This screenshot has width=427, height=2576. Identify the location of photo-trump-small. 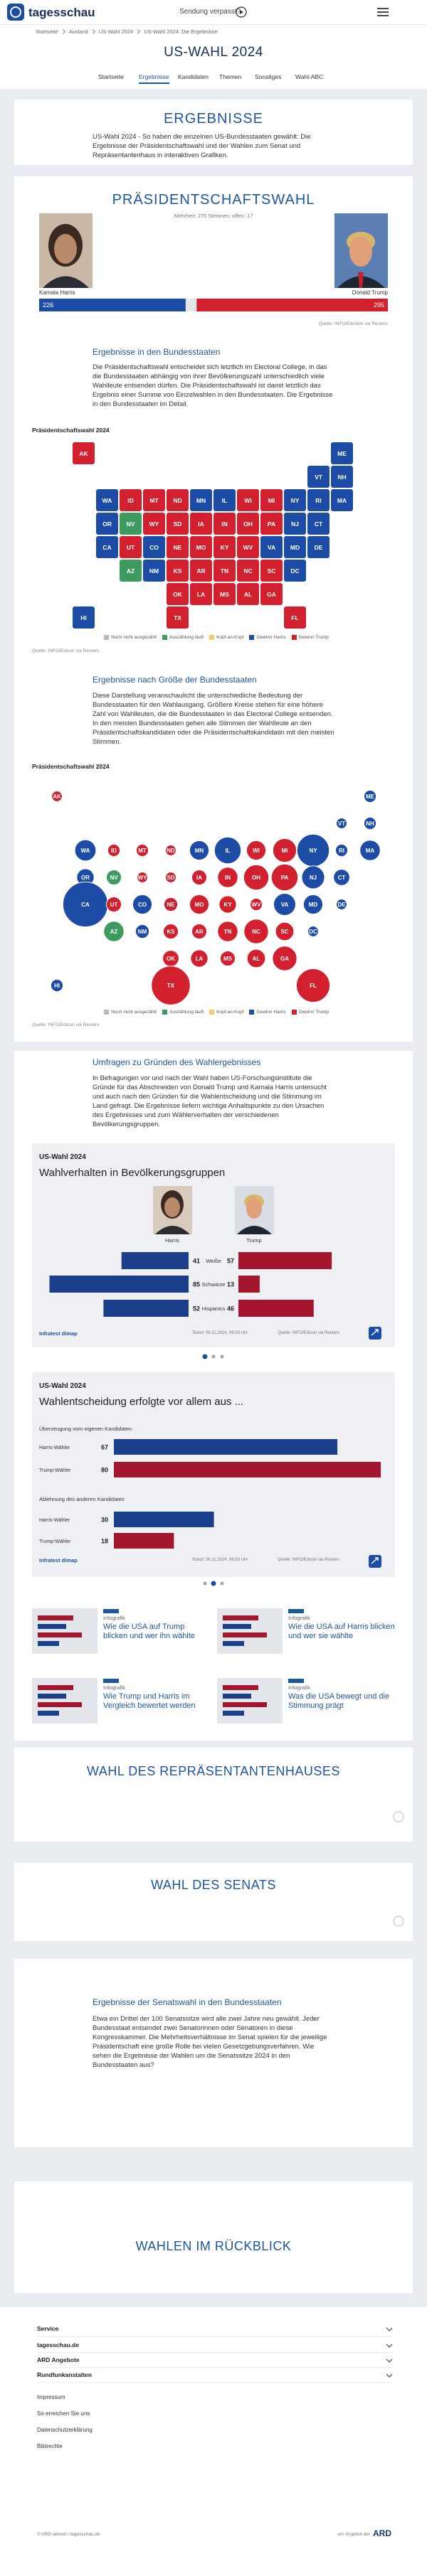
(254, 1210).